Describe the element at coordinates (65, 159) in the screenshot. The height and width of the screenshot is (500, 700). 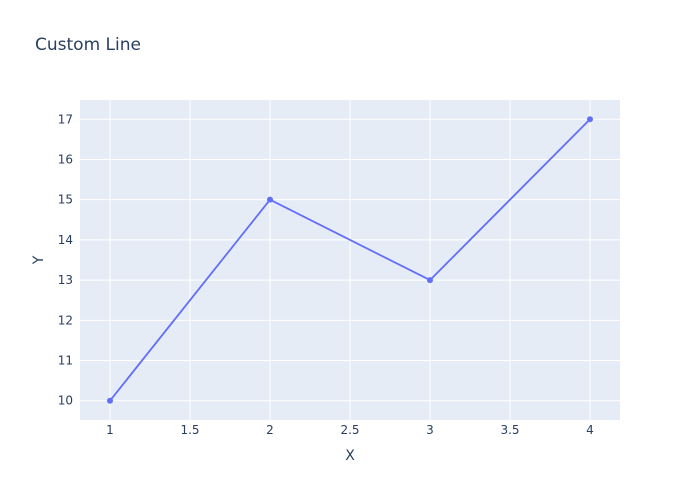
I see `y-tick-label: 16` at that location.